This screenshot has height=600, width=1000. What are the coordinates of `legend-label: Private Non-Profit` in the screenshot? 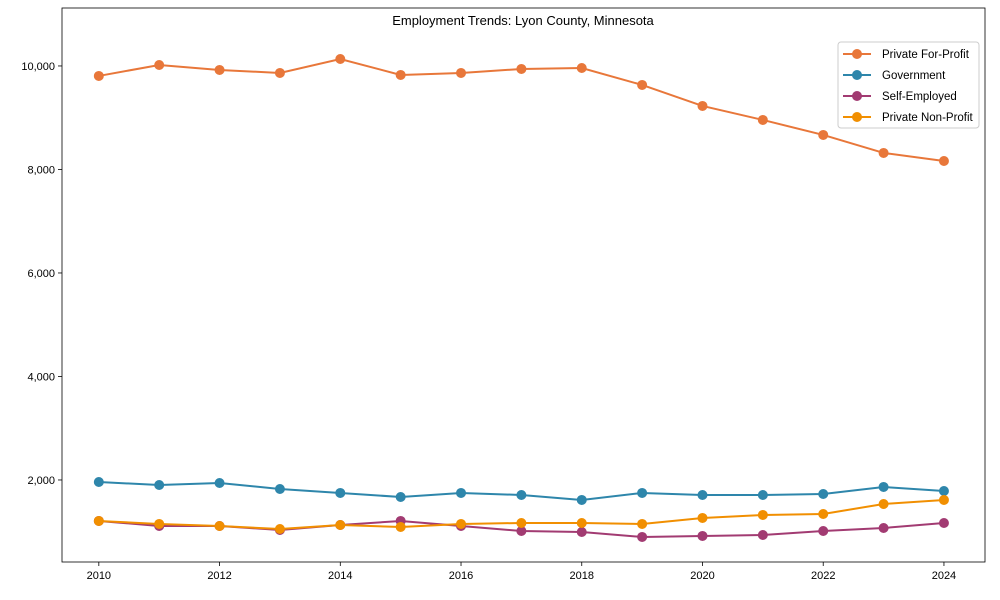 It's located at (928, 118).